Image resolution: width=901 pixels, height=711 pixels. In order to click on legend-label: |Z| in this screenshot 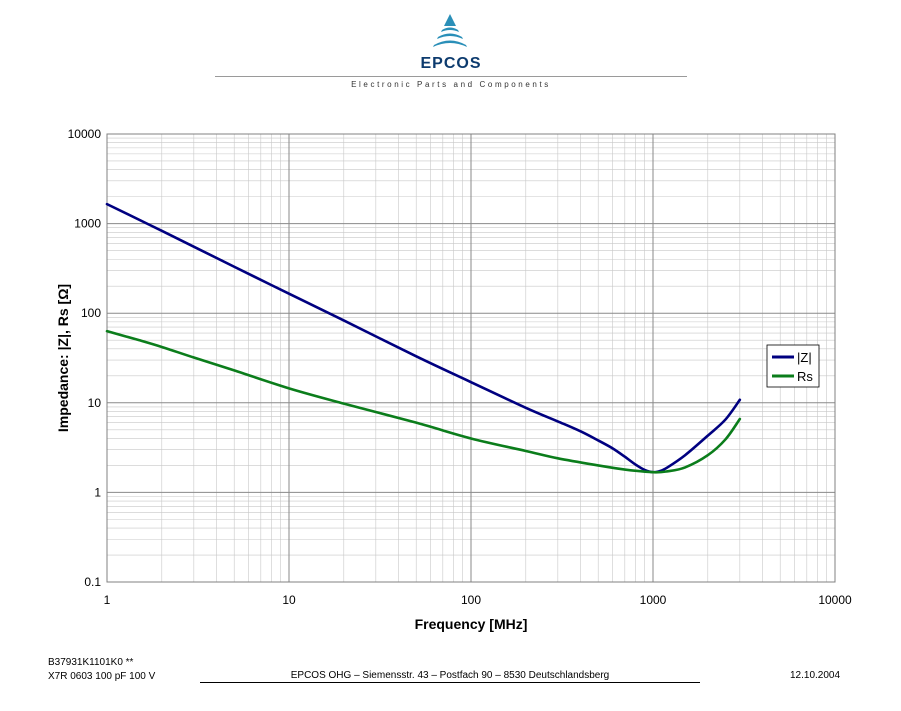, I will do `click(804, 357)`.